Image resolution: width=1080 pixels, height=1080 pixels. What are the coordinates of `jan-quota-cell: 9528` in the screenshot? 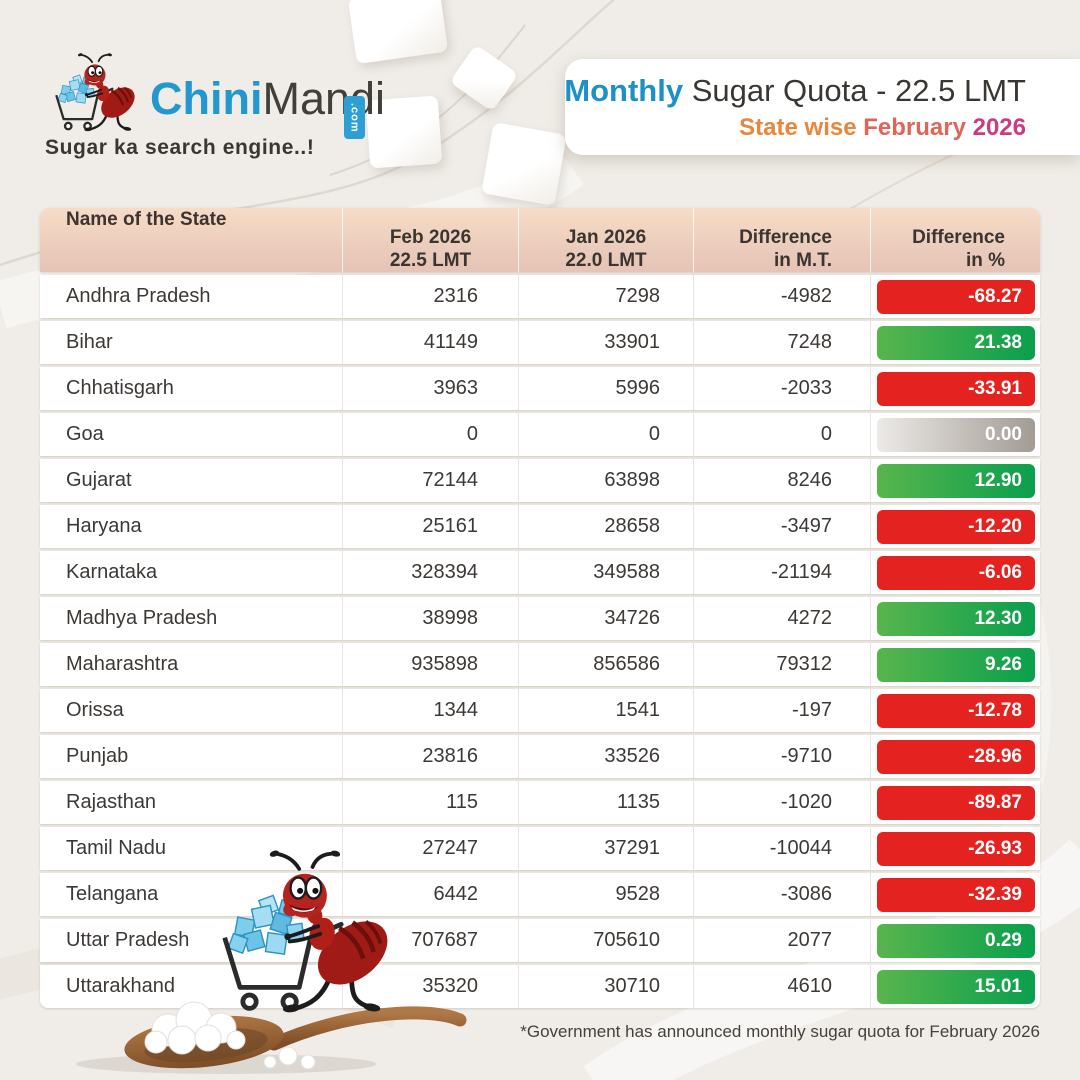 It's located at (605, 894).